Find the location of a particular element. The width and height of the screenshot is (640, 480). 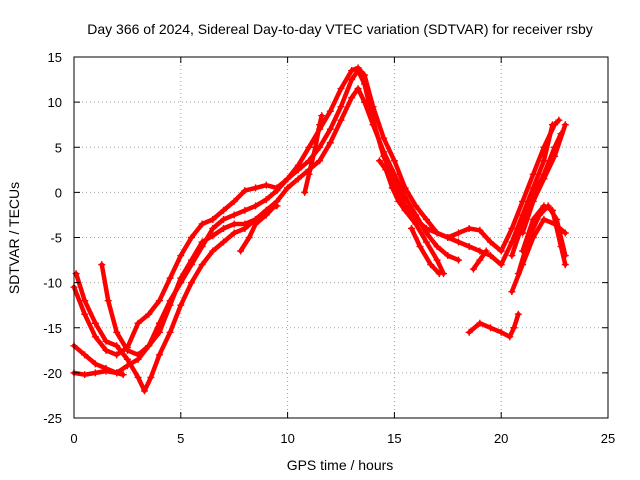

y-tick-label: 10 is located at coordinates (55, 102).